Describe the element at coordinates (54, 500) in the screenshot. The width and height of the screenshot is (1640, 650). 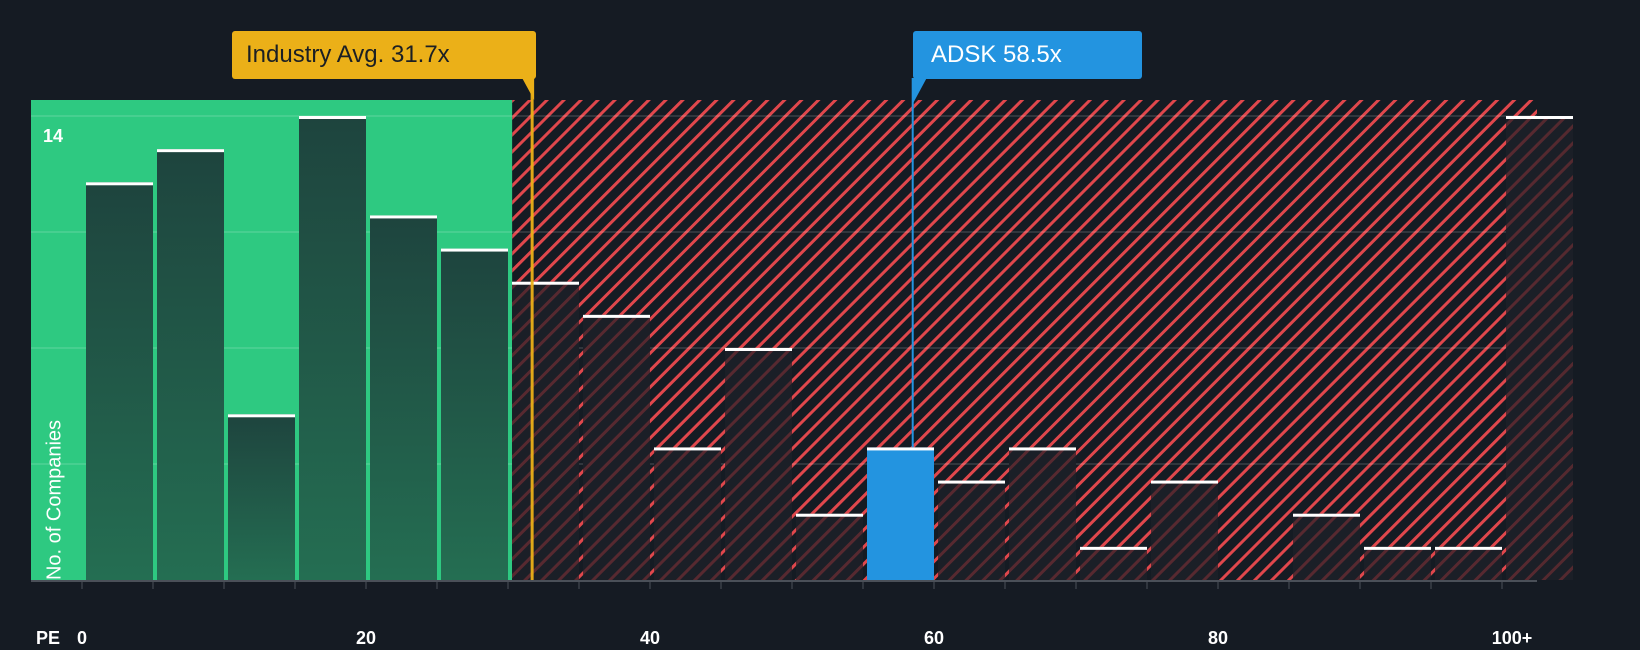
I see `y-axis-title: No. of Companies` at that location.